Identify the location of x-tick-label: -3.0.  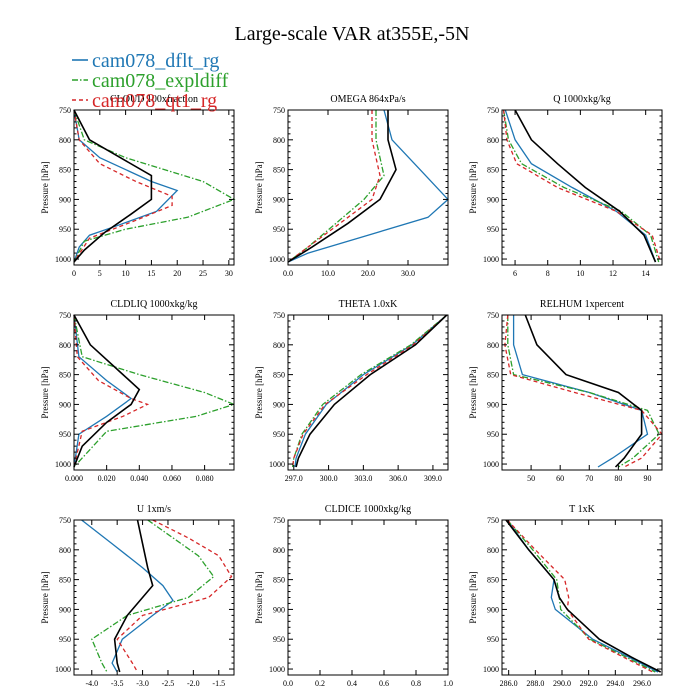
(142, 683).